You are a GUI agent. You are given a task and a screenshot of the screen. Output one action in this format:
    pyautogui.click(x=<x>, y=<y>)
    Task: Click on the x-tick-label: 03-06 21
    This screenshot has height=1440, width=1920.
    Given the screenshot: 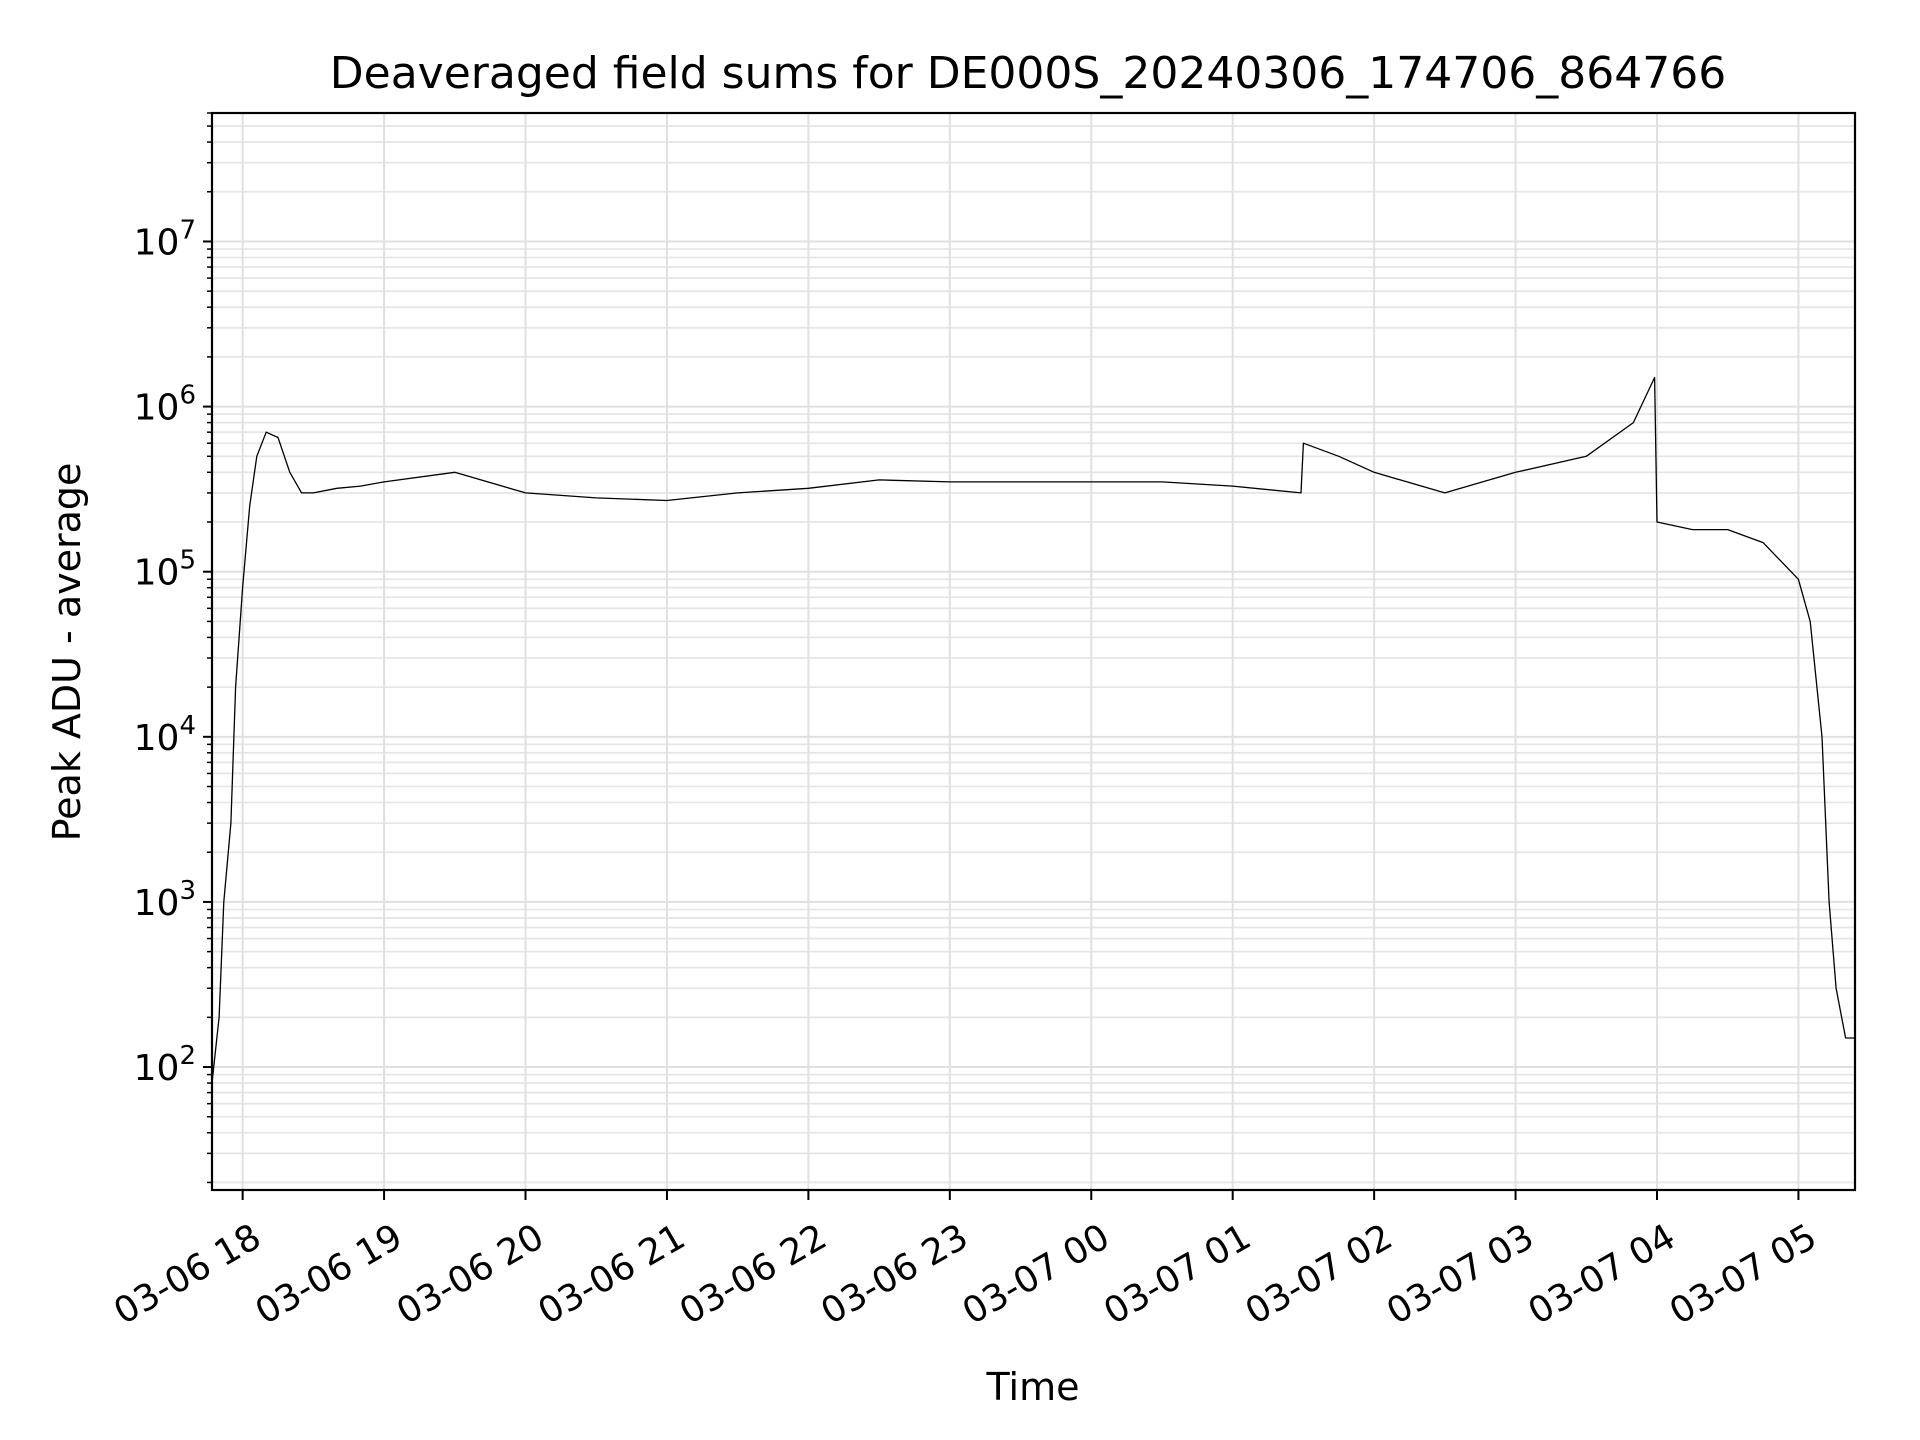 What is the action you would take?
    pyautogui.click(x=612, y=1274)
    